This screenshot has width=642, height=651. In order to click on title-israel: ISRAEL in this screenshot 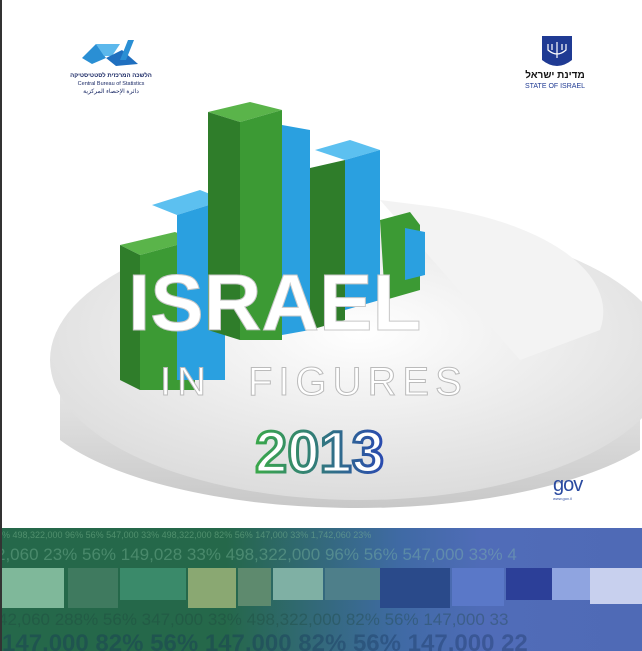, I will do `click(274, 302)`.